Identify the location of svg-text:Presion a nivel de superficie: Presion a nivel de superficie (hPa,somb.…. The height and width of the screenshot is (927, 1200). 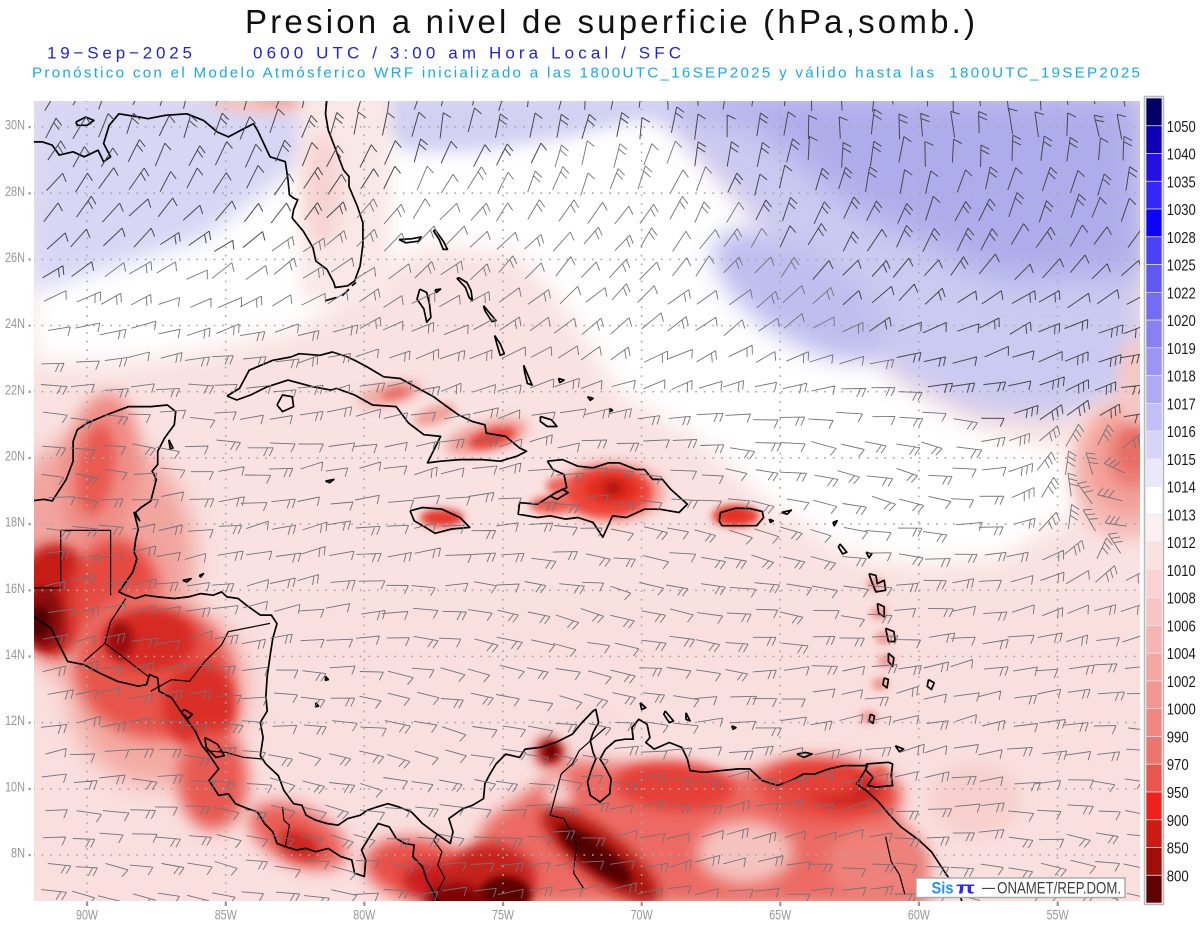
(610, 21).